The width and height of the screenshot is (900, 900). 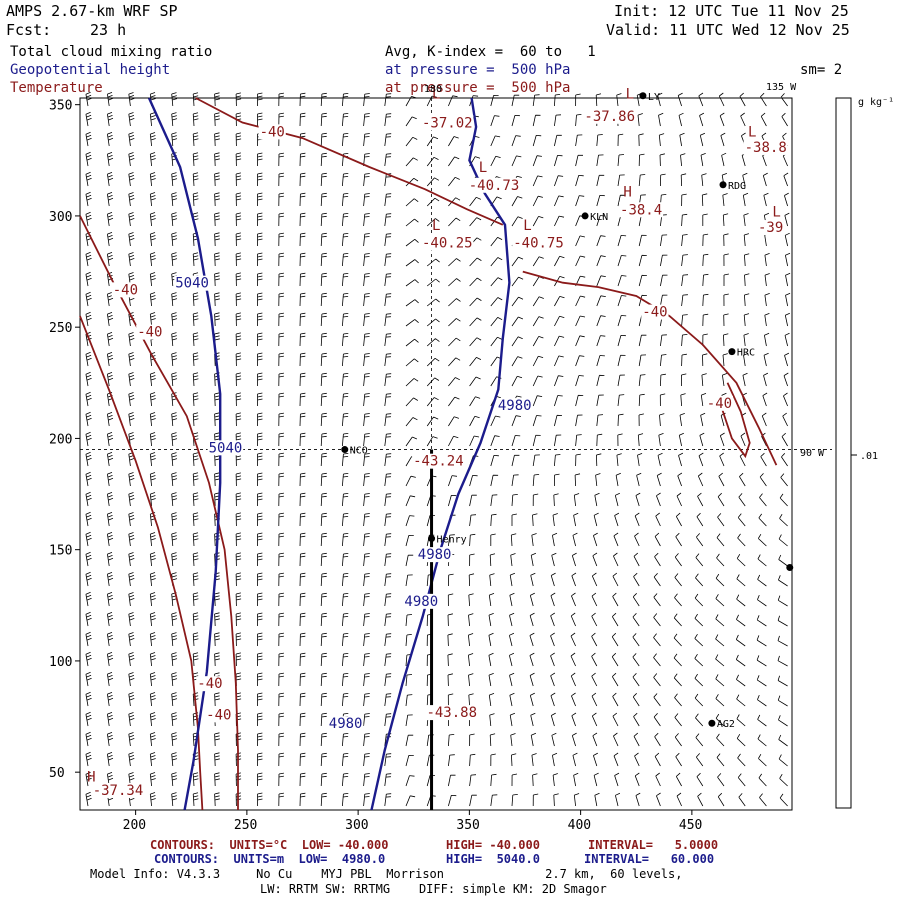 I want to click on temperature-contour-label: -40.73, so click(x=494, y=186).